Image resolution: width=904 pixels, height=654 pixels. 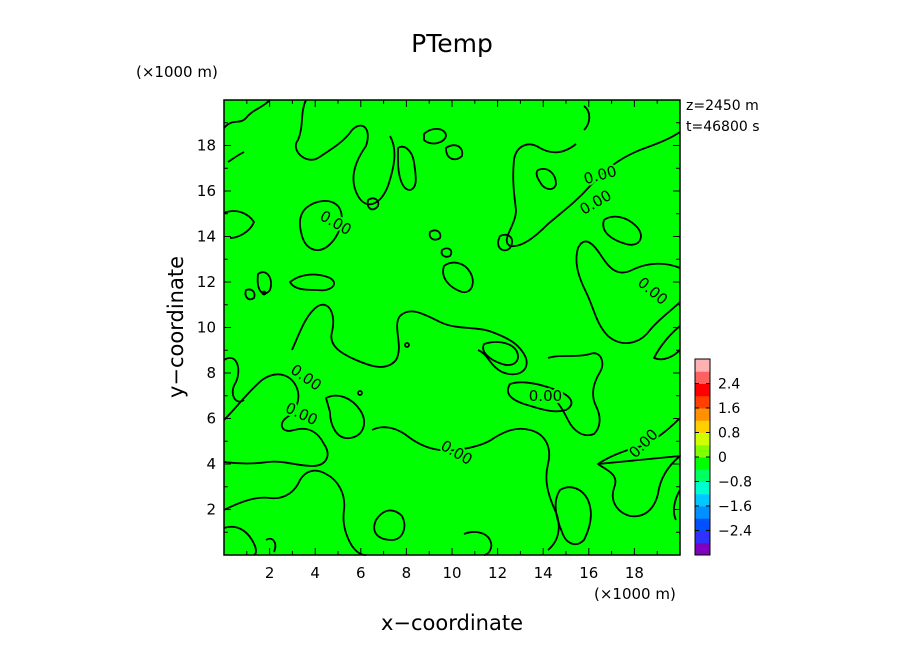 I want to click on y-tick-label: 16, so click(x=206, y=191).